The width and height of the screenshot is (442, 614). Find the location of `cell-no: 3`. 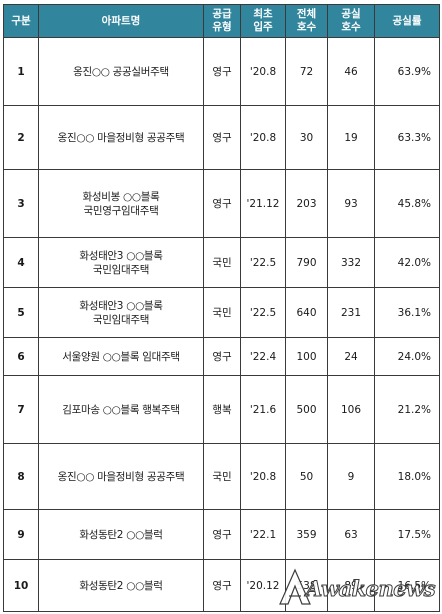

cell-no: 3 is located at coordinates (21, 203).